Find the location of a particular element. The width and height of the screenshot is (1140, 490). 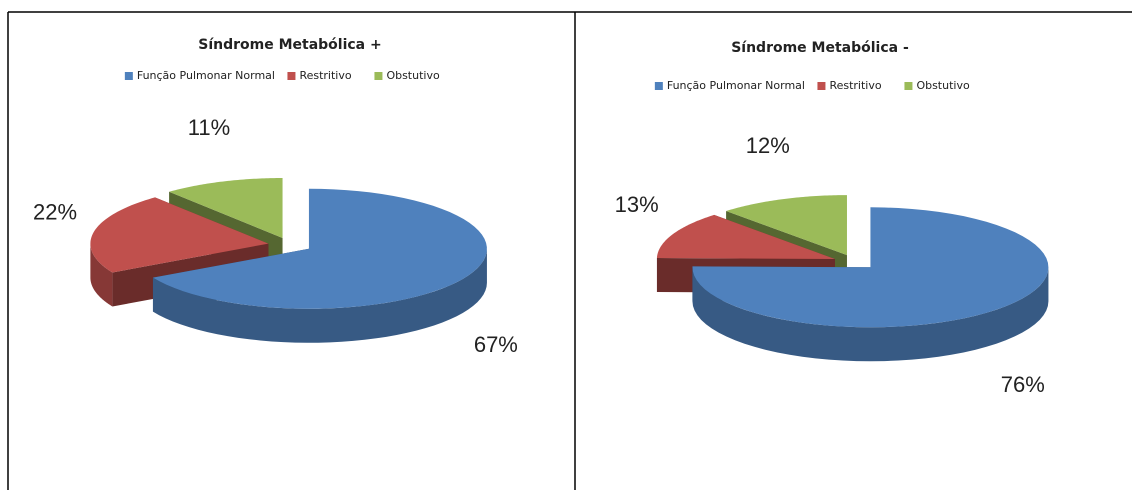

chart-title: Síndrome Metabólica + is located at coordinates (290, 45).